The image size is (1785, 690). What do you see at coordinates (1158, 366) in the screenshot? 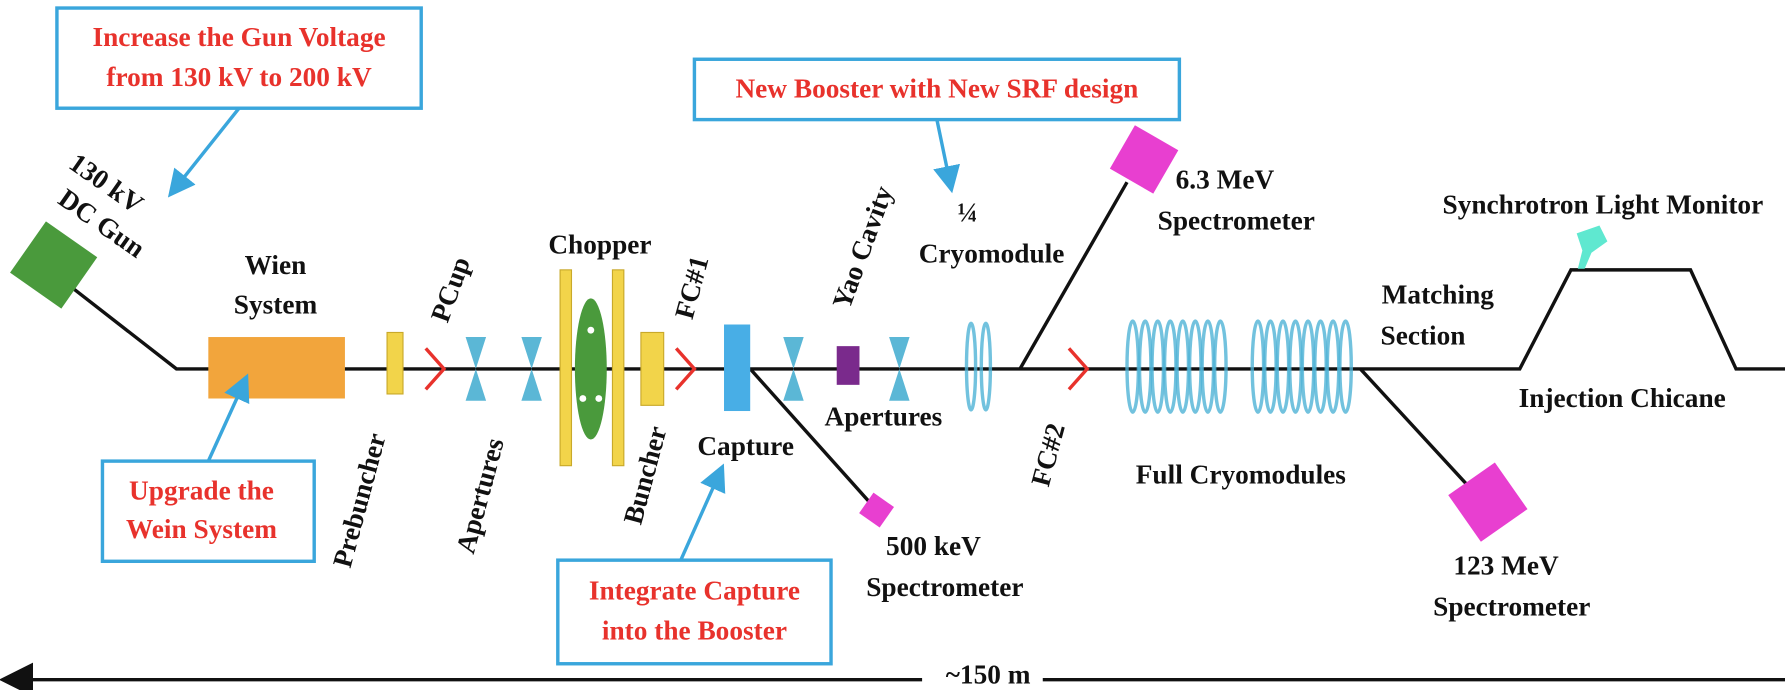
I see `cryomodules` at bounding box center [1158, 366].